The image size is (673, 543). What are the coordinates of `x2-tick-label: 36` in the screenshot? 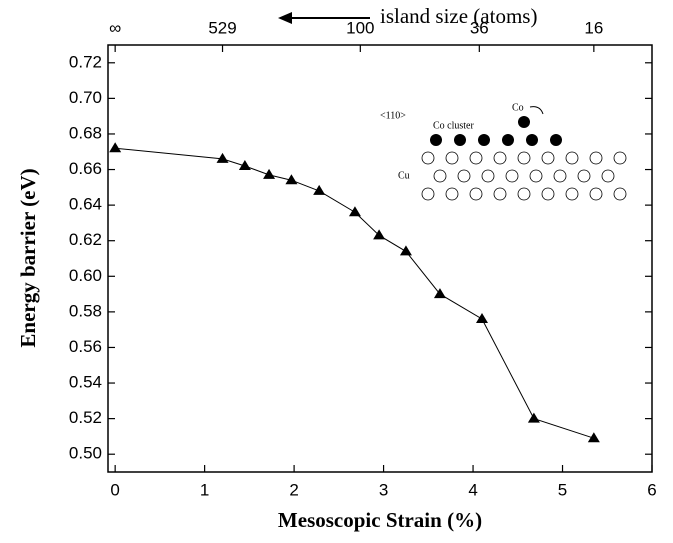 It's located at (479, 27).